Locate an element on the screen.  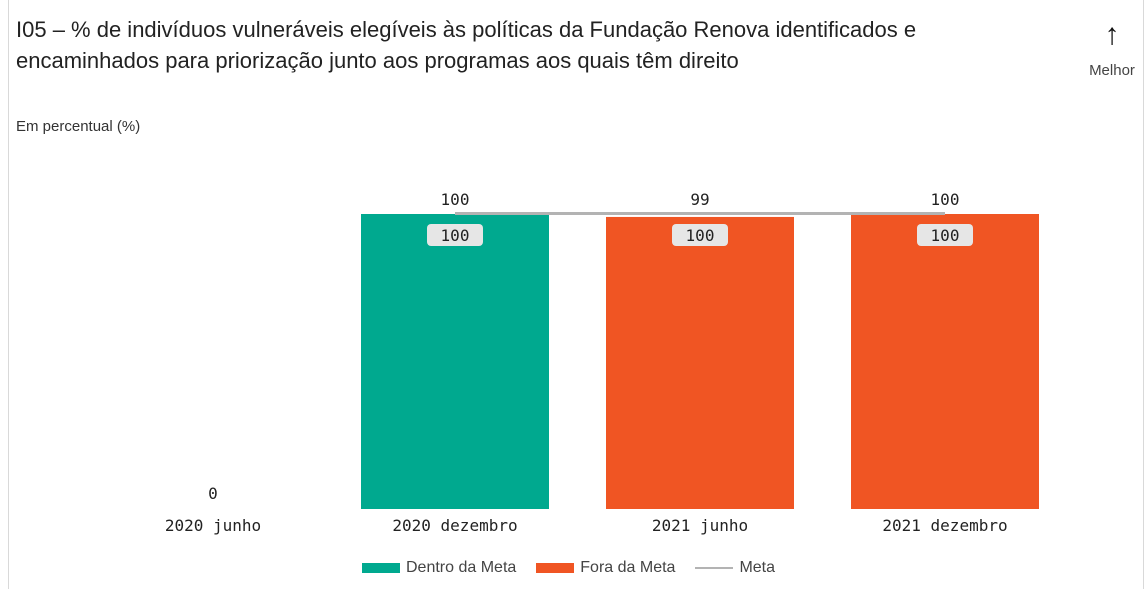
x-tick-label-1: 2020 junho is located at coordinates (213, 525).